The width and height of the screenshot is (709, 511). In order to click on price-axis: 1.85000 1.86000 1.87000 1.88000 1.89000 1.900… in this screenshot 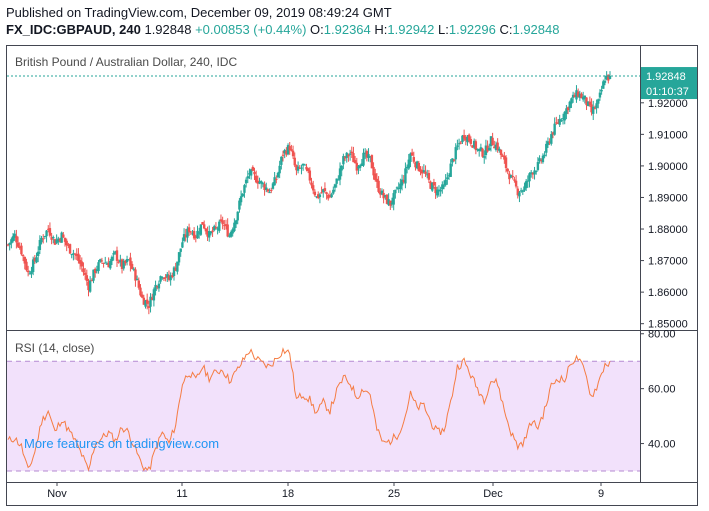, I will do `click(664, 214)`.